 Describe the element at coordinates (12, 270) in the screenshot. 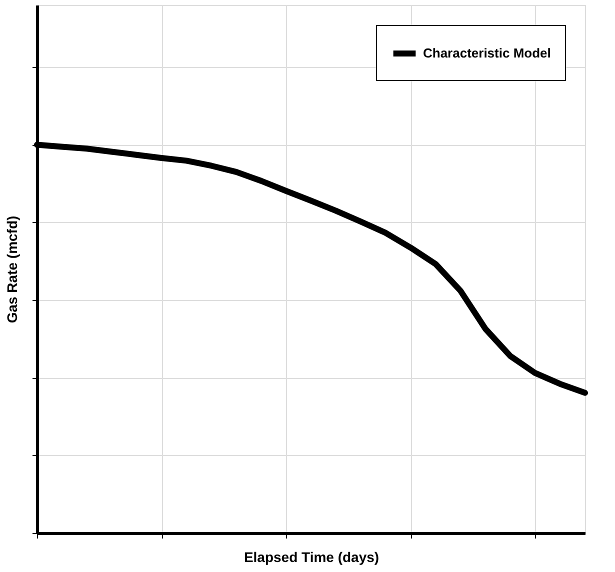

I see `y-axis-title: Gas Rate (mcfd)` at that location.